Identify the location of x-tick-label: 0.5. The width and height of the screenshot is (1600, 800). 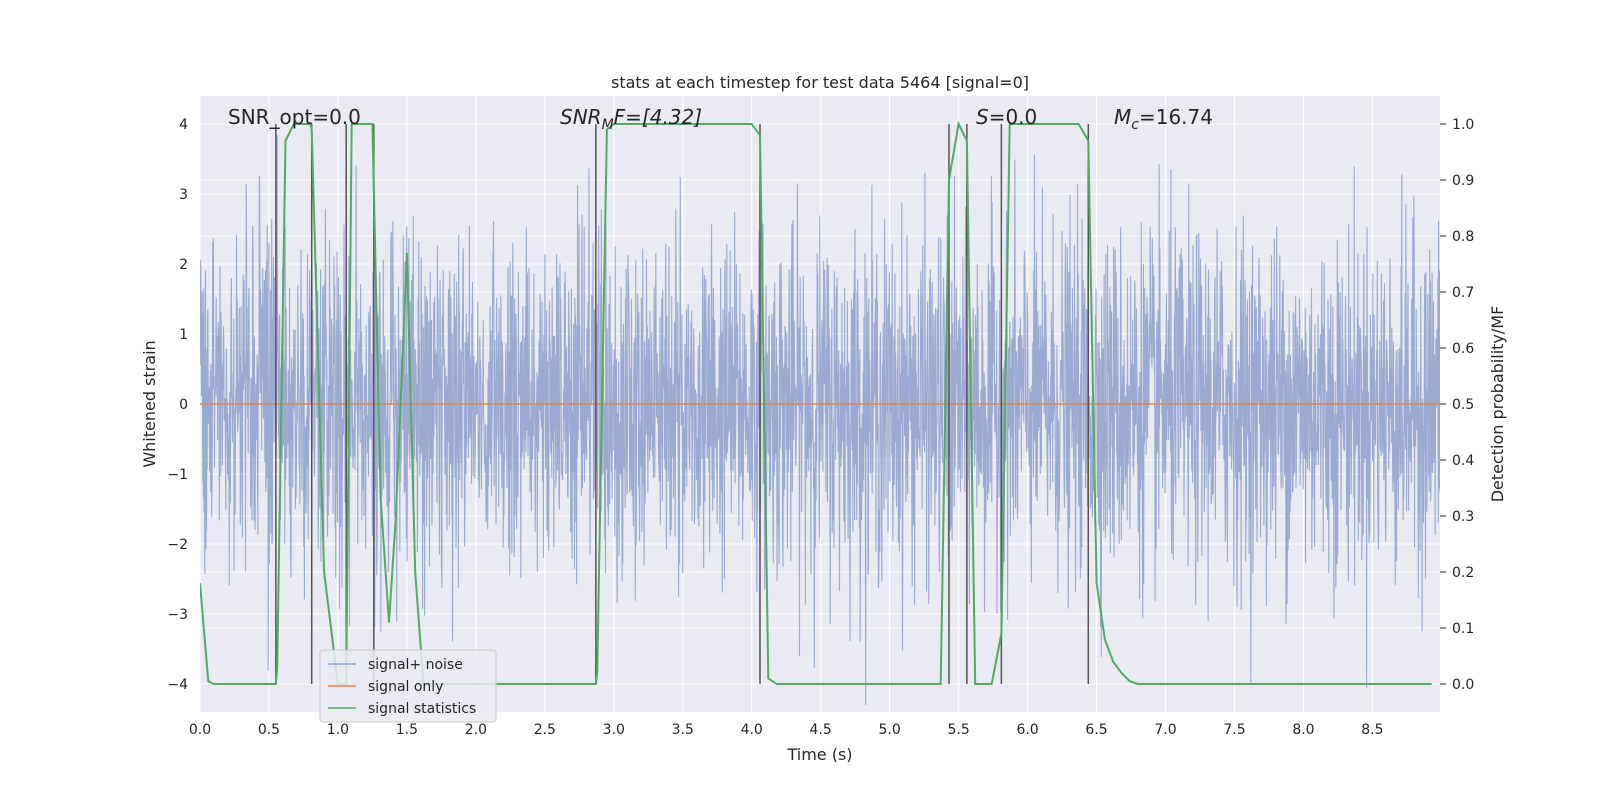
(269, 730).